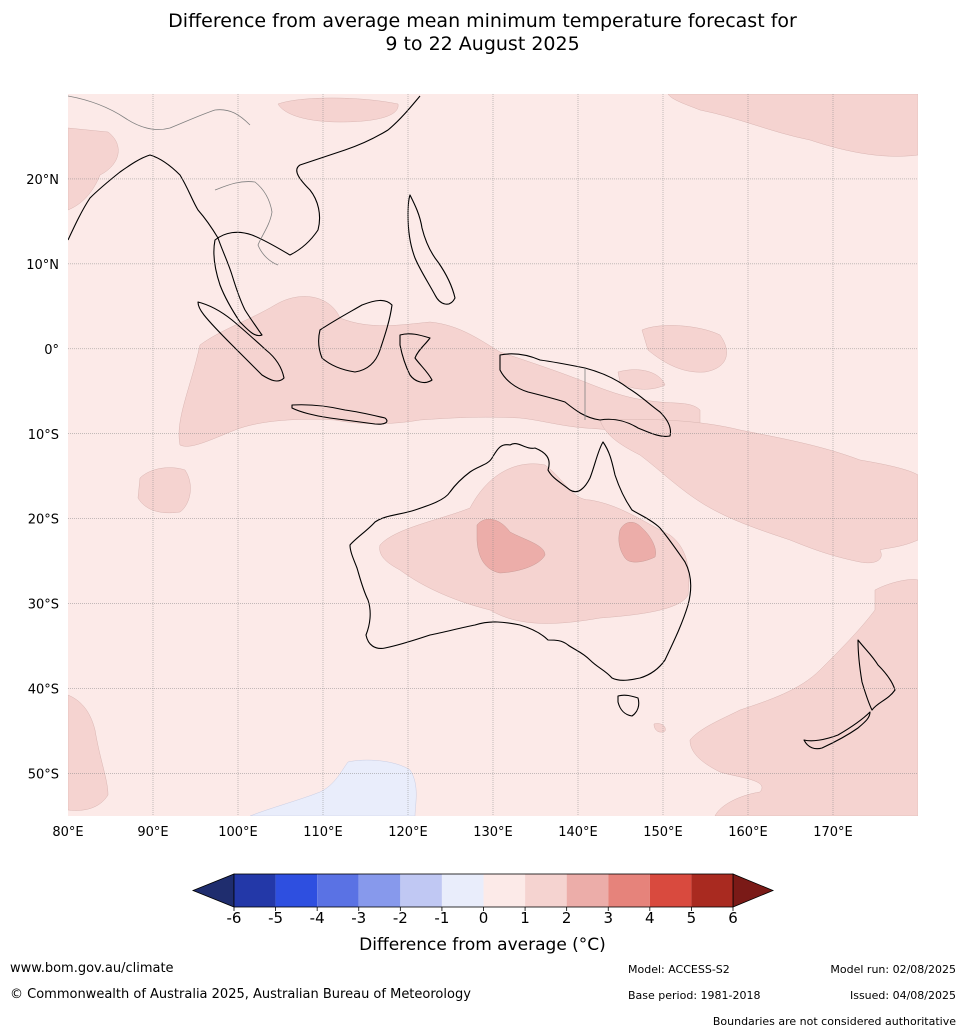 This screenshot has height=1035, width=965. I want to click on latitude-tick-label: 10°S, so click(43, 435).